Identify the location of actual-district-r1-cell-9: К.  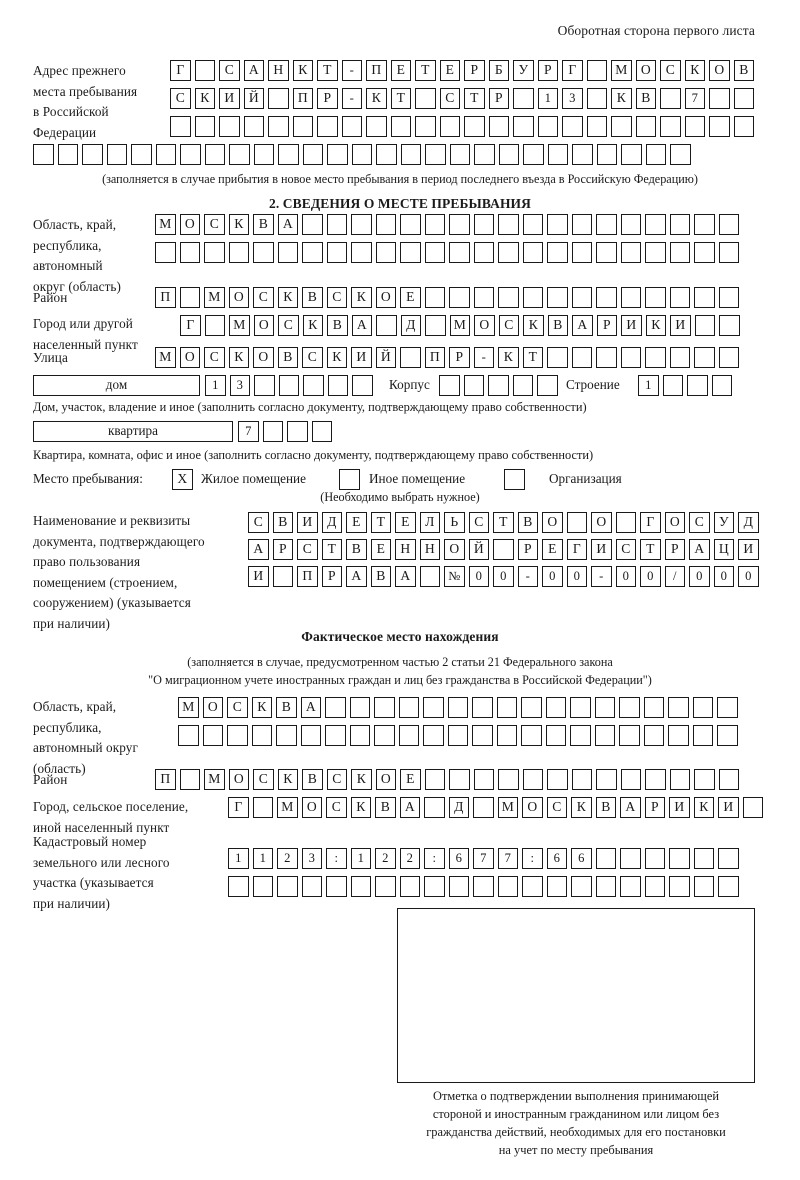
(361, 779).